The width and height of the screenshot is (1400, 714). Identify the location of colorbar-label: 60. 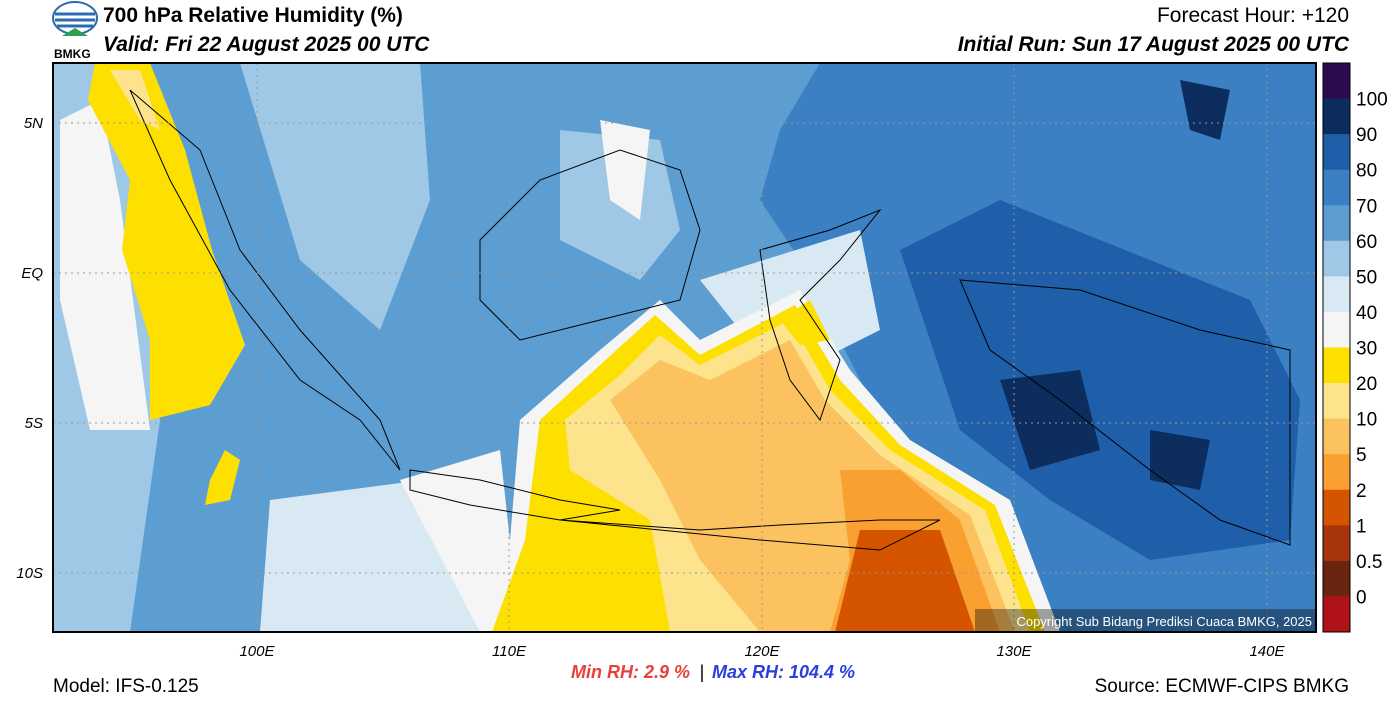
(1366, 242).